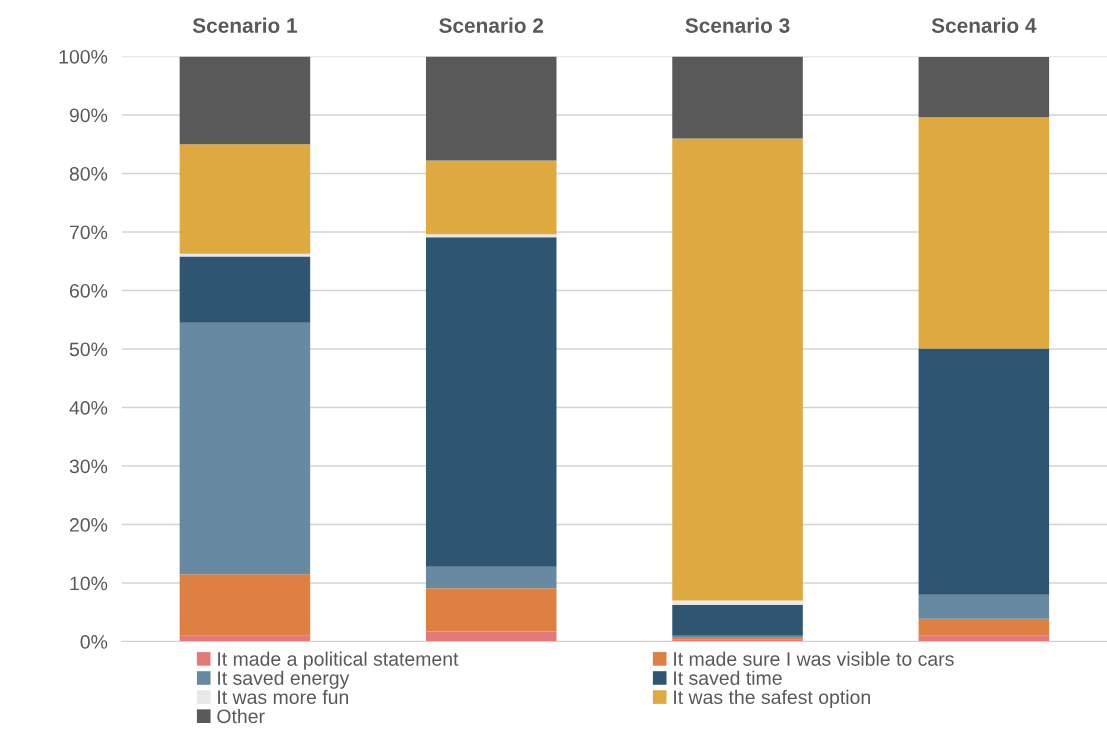 This screenshot has width=1107, height=753. Describe the element at coordinates (245, 25) in the screenshot. I see `x-tick-label: Scenario 1` at that location.